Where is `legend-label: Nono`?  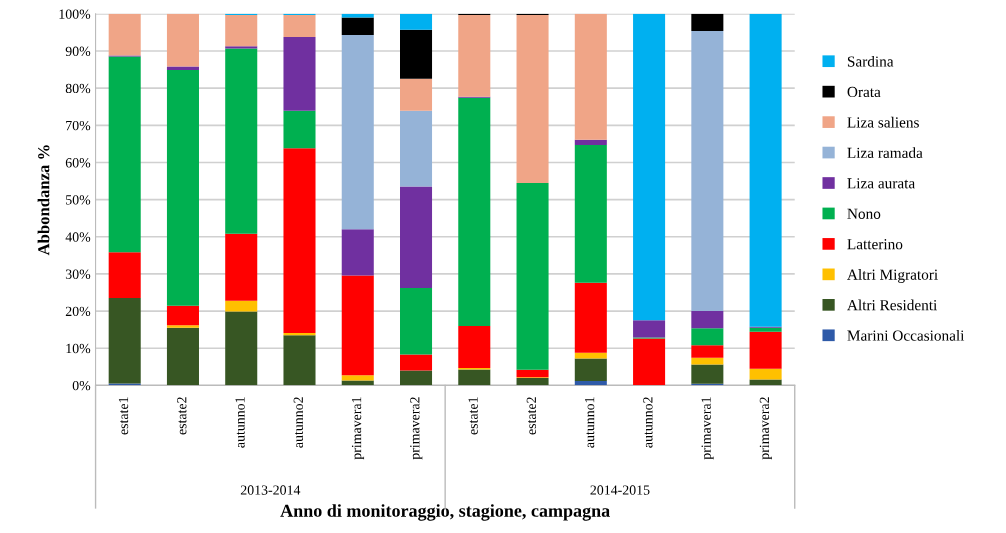 legend-label: Nono is located at coordinates (864, 213).